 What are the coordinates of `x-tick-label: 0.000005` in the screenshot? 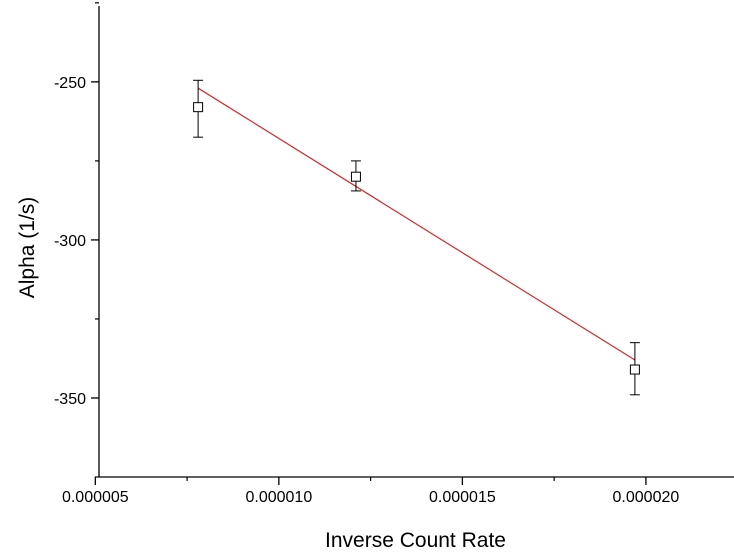 It's located at (95, 497).